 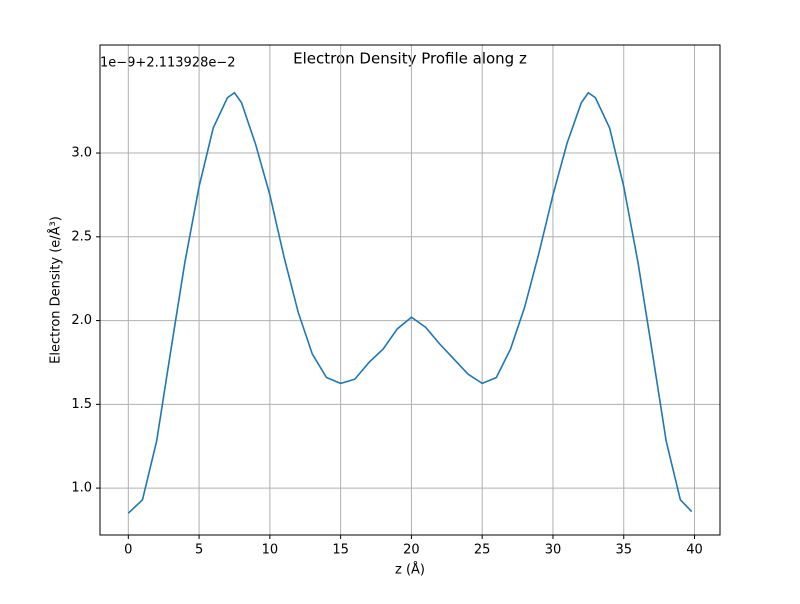 What do you see at coordinates (199, 550) in the screenshot?
I see `x-tick-label: 5` at bounding box center [199, 550].